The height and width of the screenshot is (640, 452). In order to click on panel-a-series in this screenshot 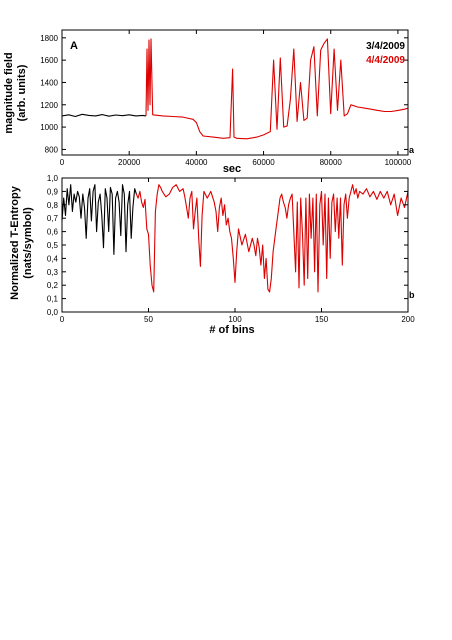, I will do `click(235, 89)`.